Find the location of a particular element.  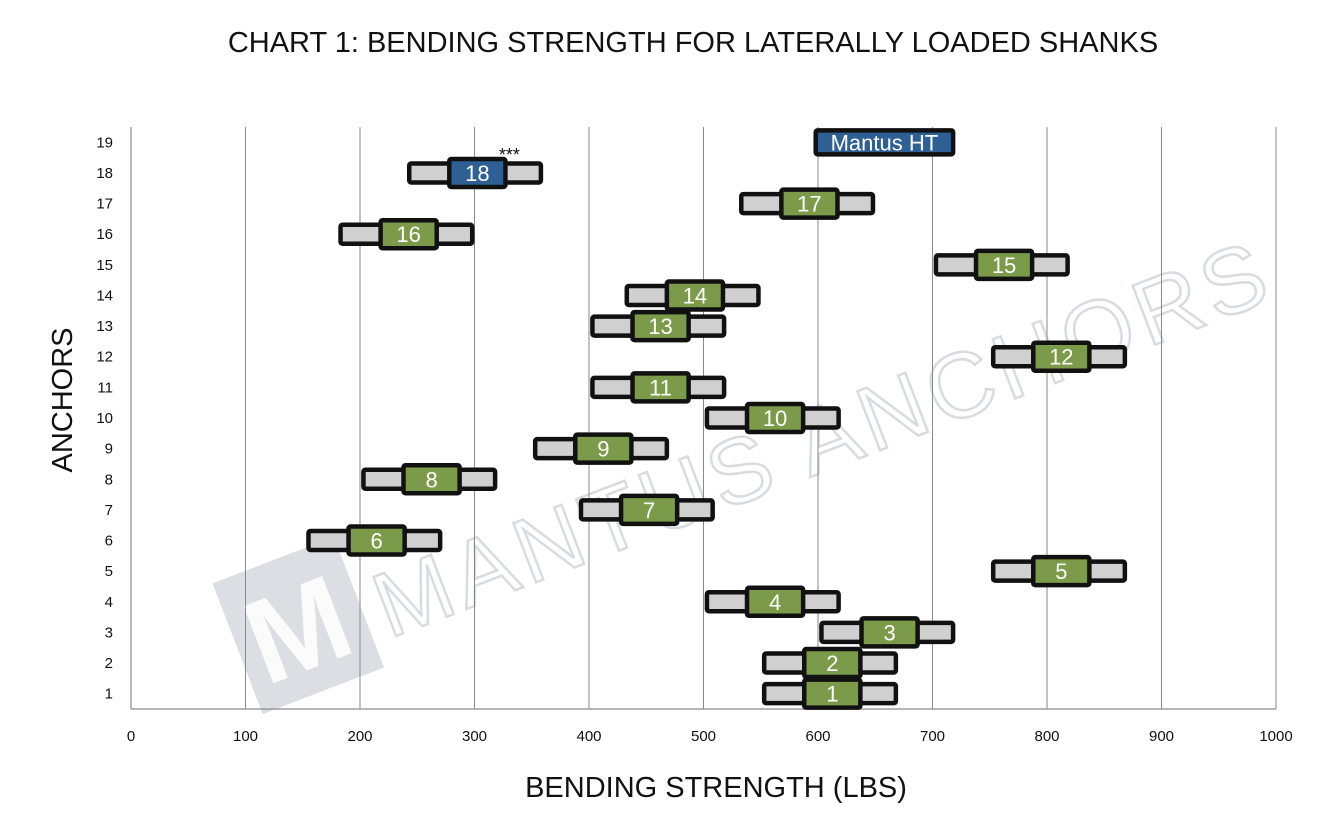

y-tick-label: 2 is located at coordinates (109, 663).